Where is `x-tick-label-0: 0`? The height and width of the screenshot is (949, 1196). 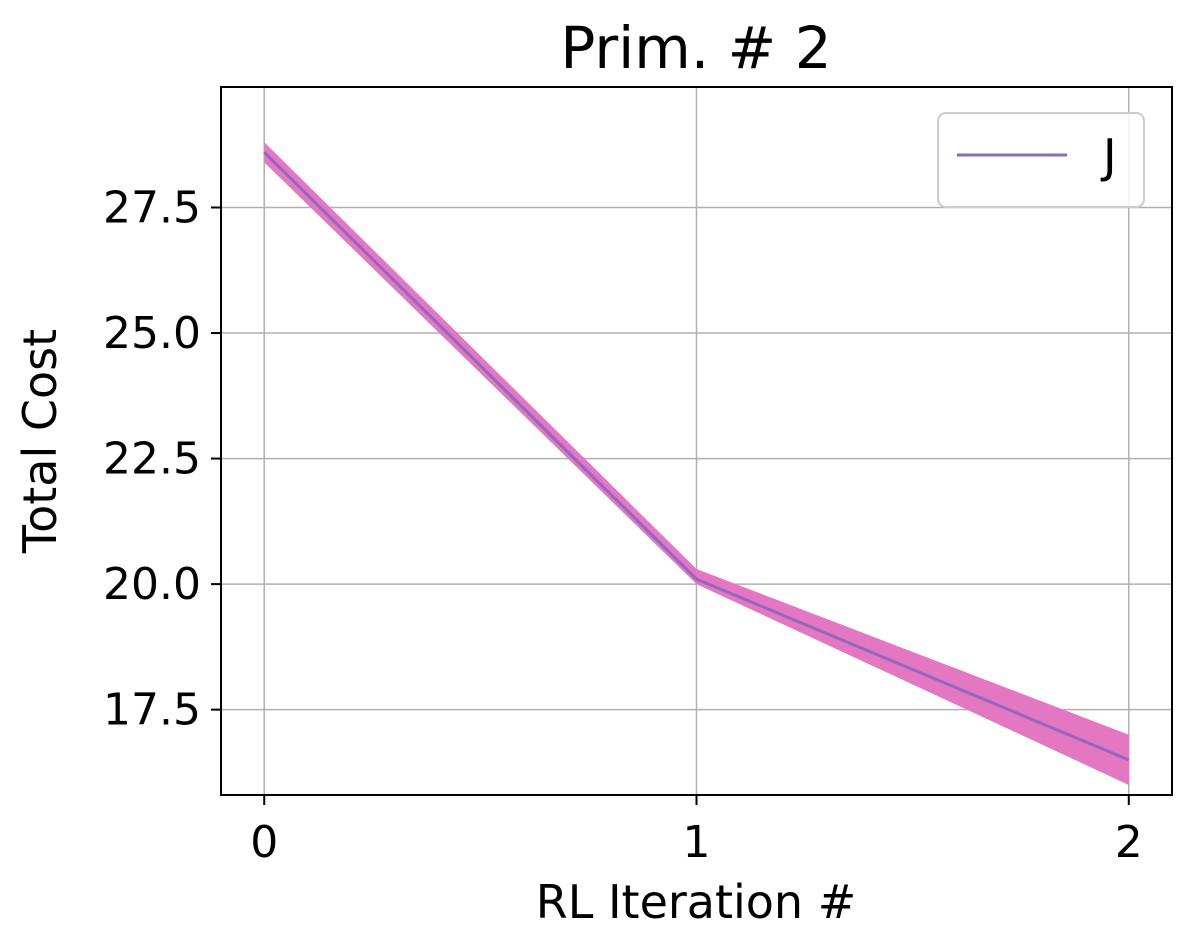
x-tick-label-0: 0 is located at coordinates (264, 842).